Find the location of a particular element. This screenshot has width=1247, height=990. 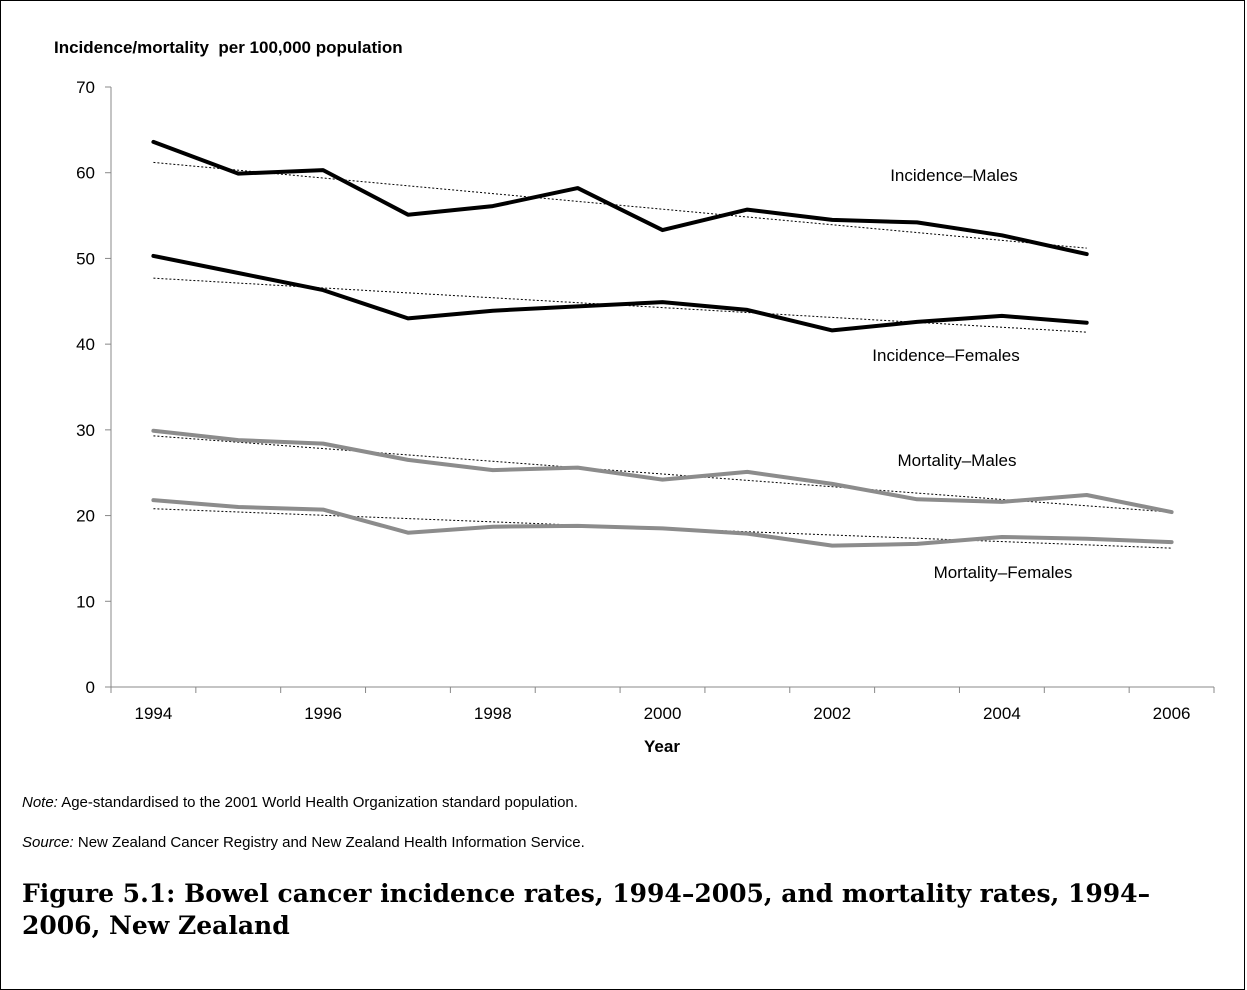

series-label: Incidence–Males is located at coordinates (954, 175).